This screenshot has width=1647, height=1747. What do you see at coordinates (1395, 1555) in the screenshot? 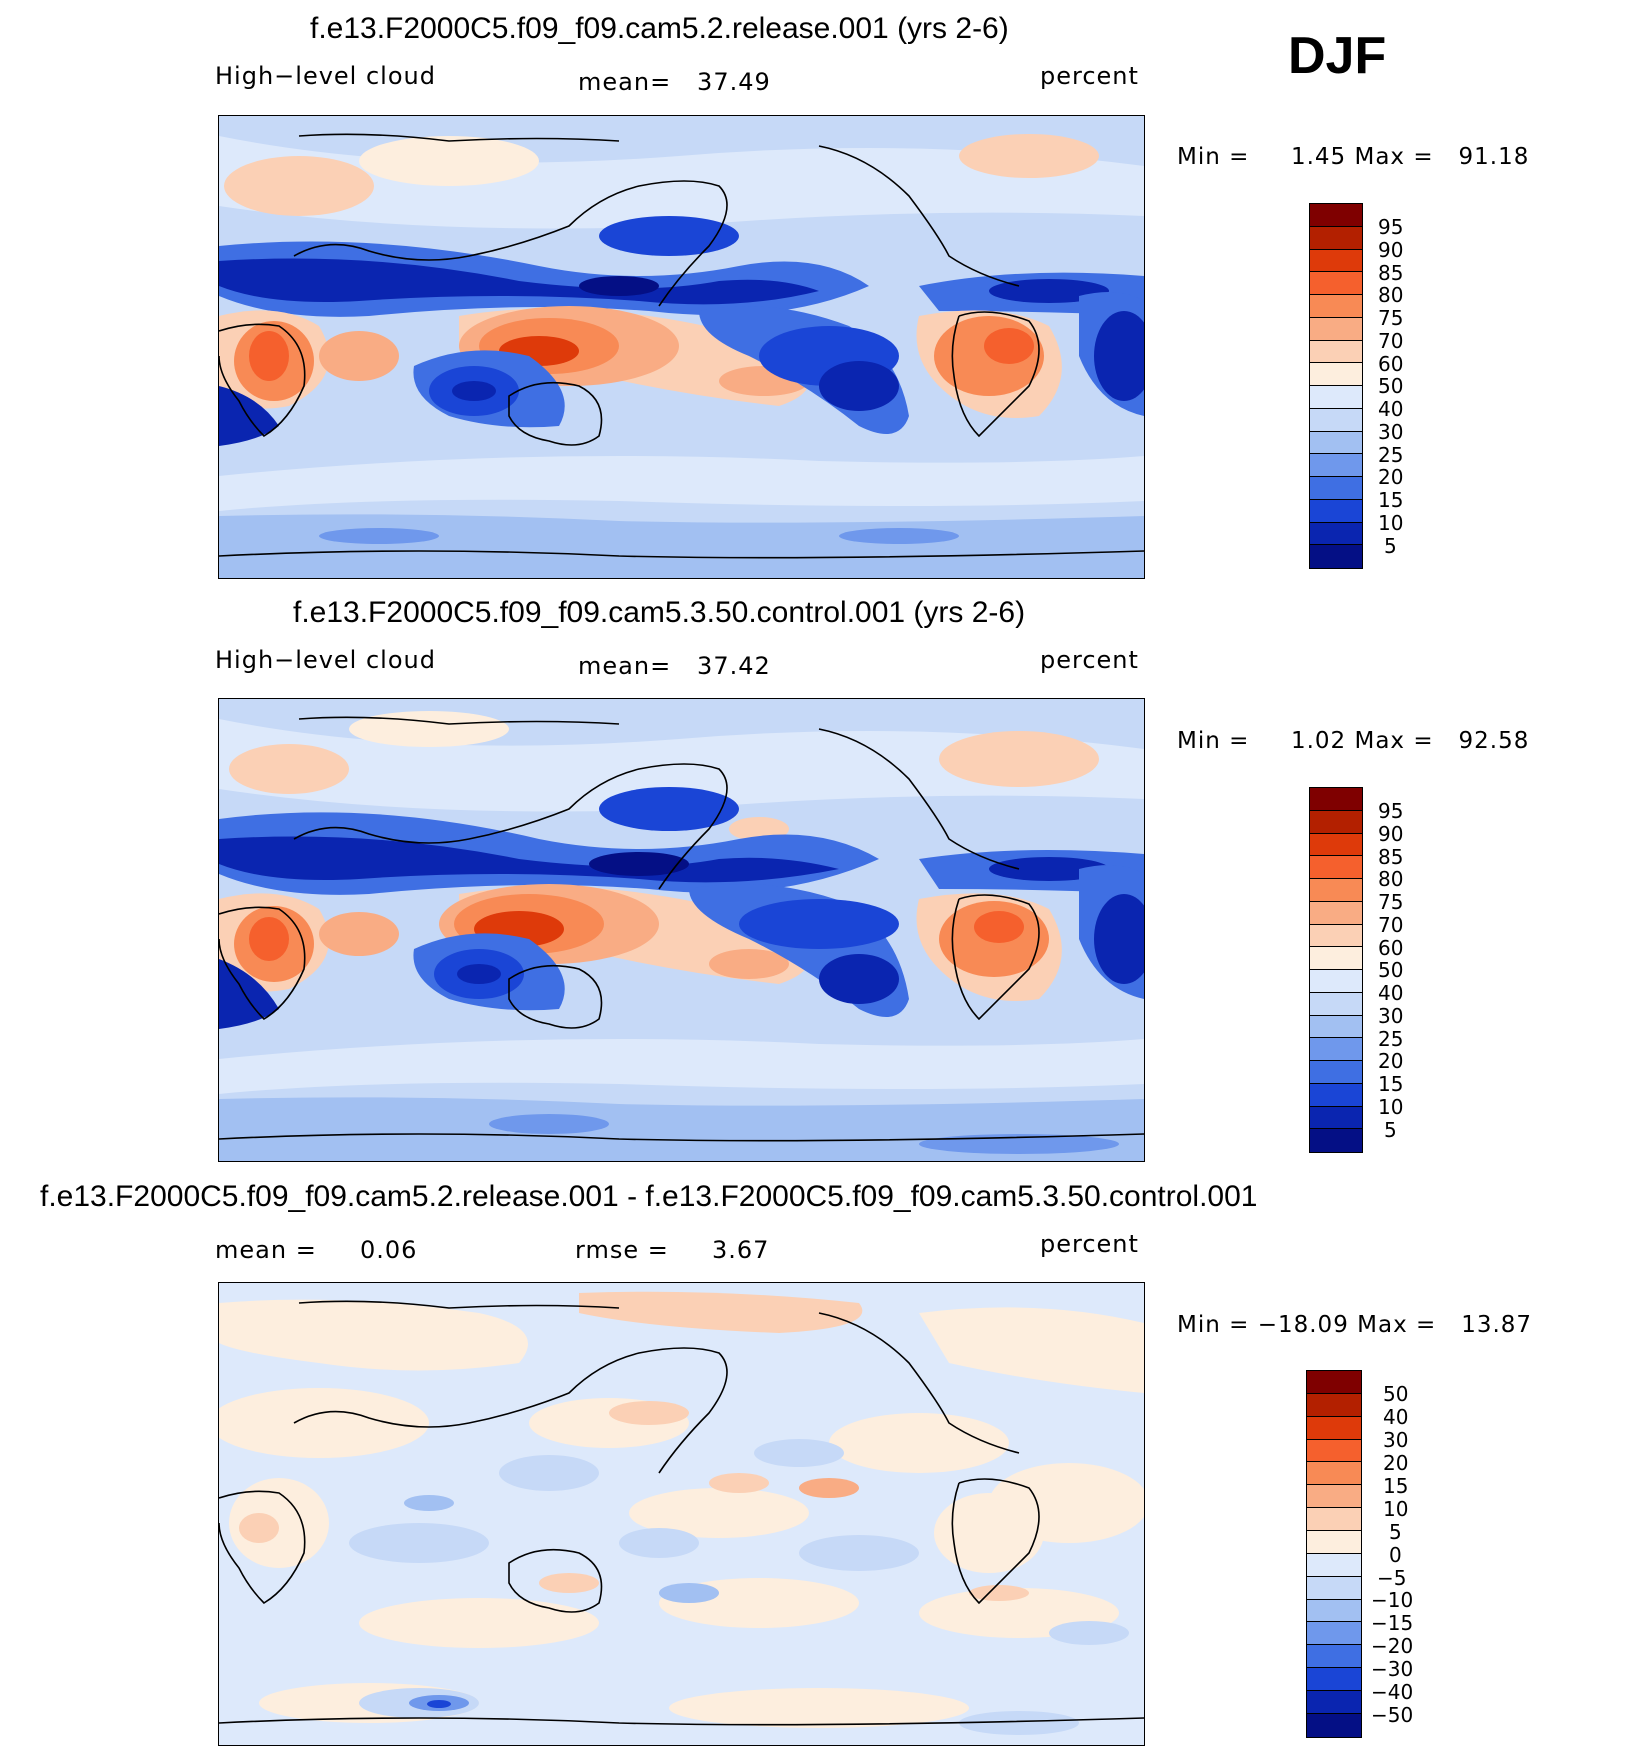
I see `colorbar-tick-label: 0` at bounding box center [1395, 1555].